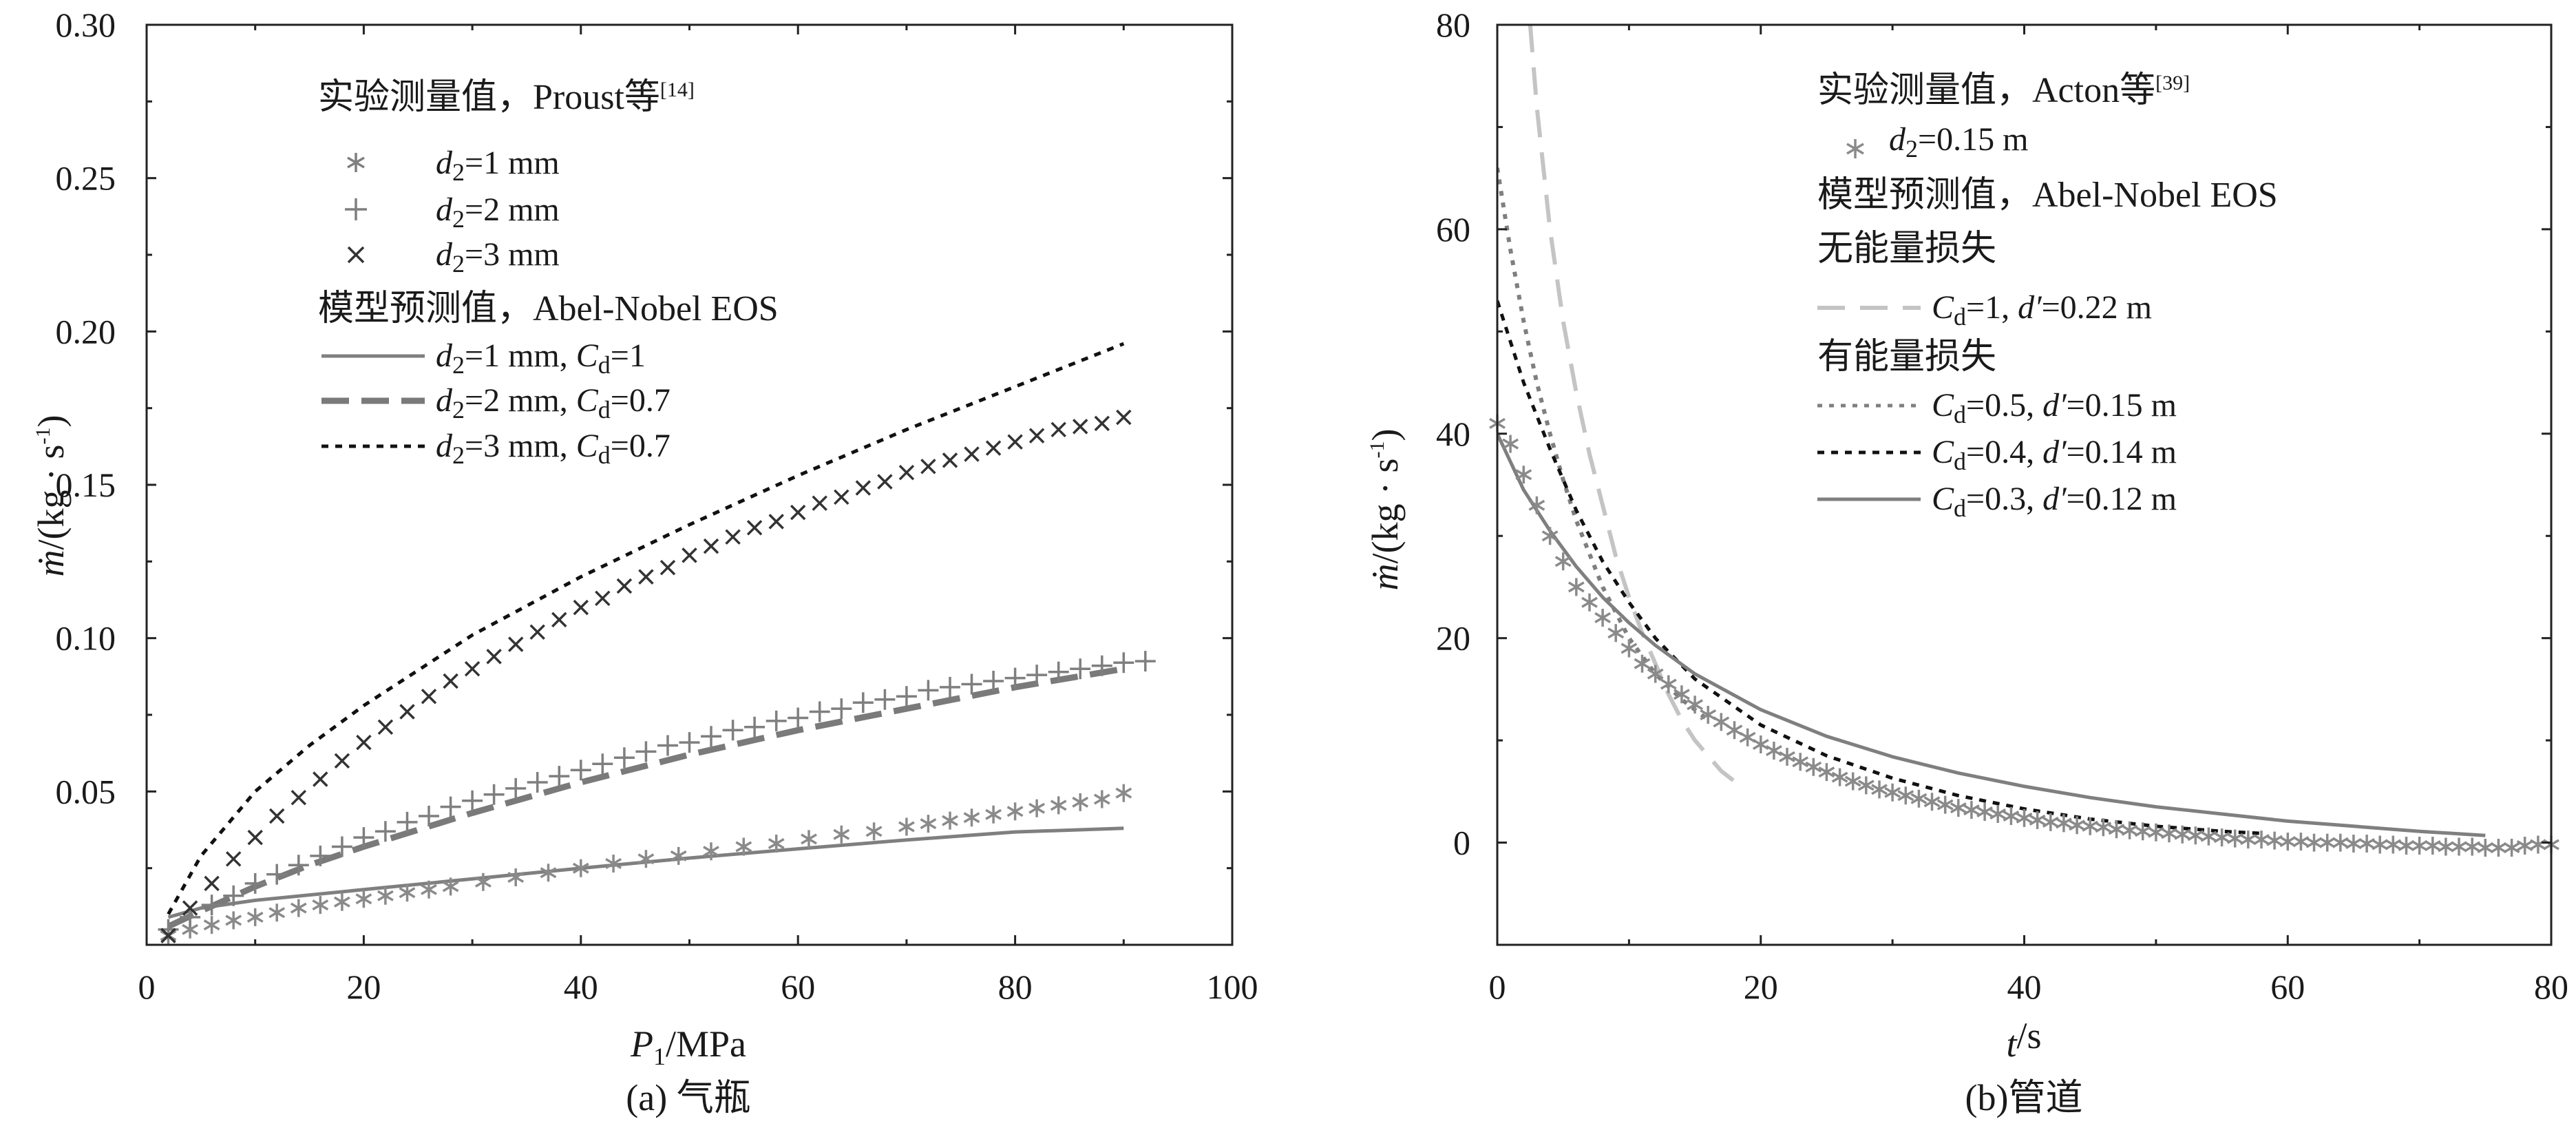 The image size is (2576, 1128). What do you see at coordinates (1453, 25) in the screenshot?
I see `y-tick-label: 80` at bounding box center [1453, 25].